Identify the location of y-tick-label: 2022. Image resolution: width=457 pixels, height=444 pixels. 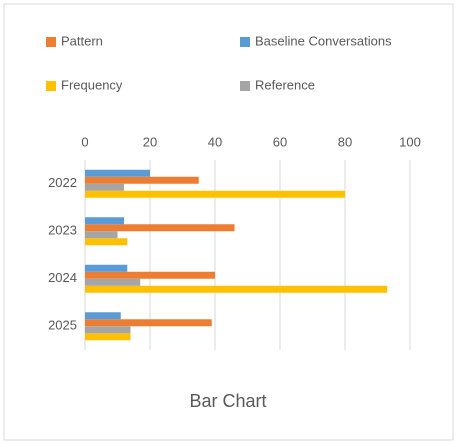
(62, 182).